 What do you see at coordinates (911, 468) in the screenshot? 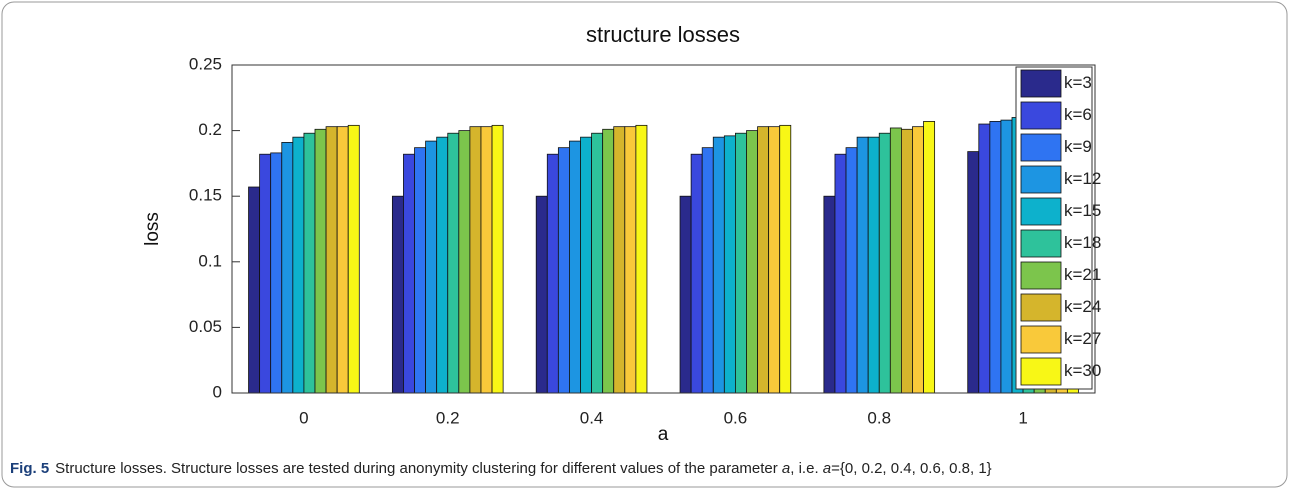
I see `caption-text: ={0, 0.2, 0.4, 0.6, 0.8, 1}` at bounding box center [911, 468].